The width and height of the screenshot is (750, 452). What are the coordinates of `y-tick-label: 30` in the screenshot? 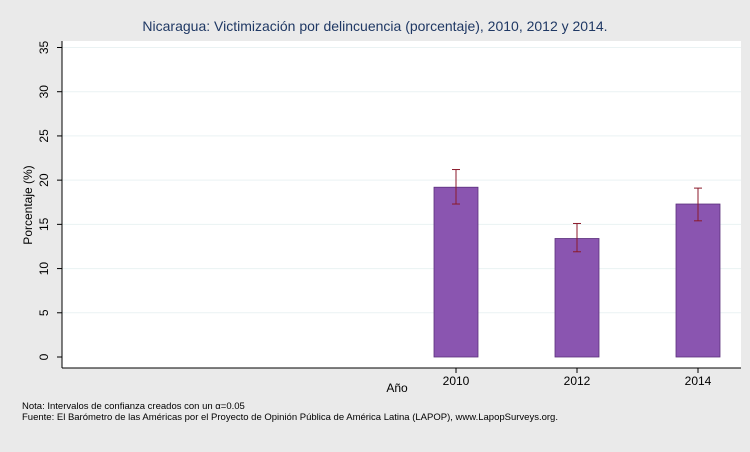 It's located at (44, 92).